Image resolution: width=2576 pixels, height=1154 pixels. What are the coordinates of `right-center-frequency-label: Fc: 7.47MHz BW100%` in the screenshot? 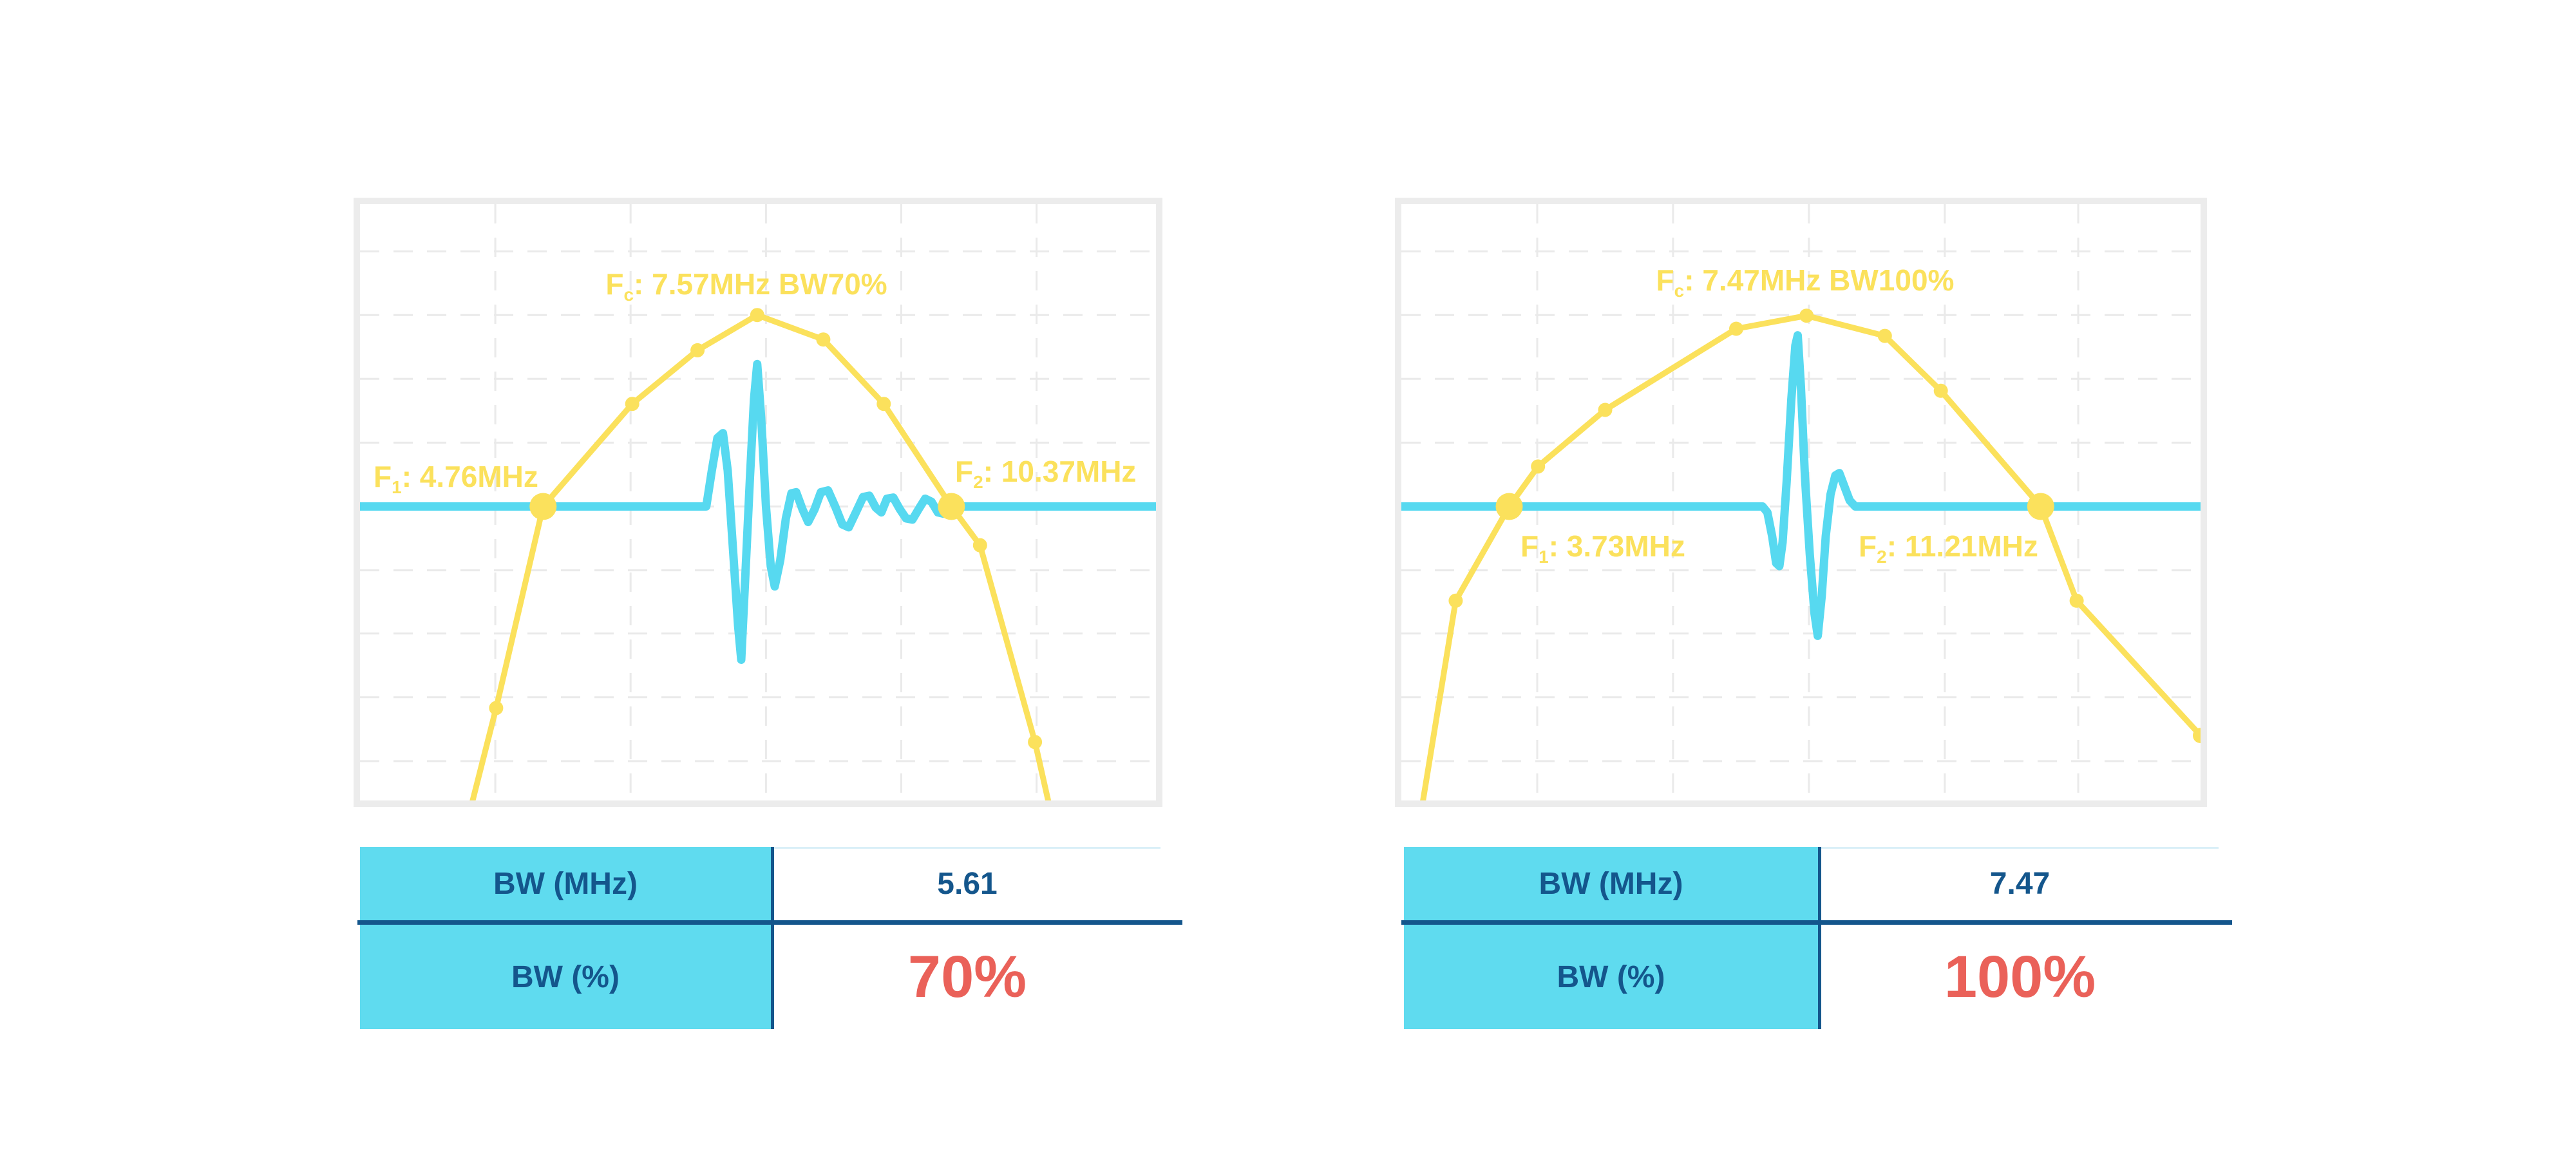 It's located at (1805, 282).